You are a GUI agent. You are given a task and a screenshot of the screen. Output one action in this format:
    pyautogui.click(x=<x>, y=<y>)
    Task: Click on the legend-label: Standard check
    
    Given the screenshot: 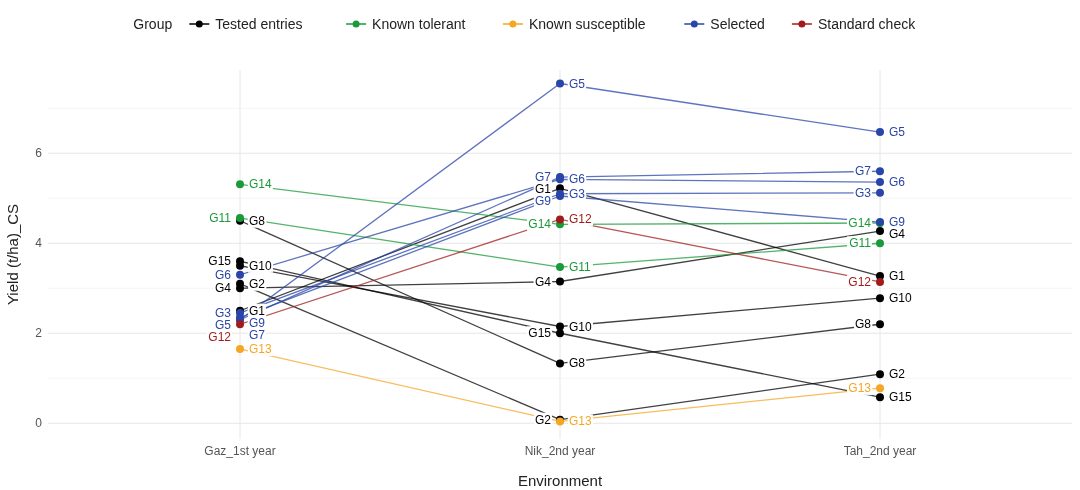 What is the action you would take?
    pyautogui.click(x=867, y=23)
    